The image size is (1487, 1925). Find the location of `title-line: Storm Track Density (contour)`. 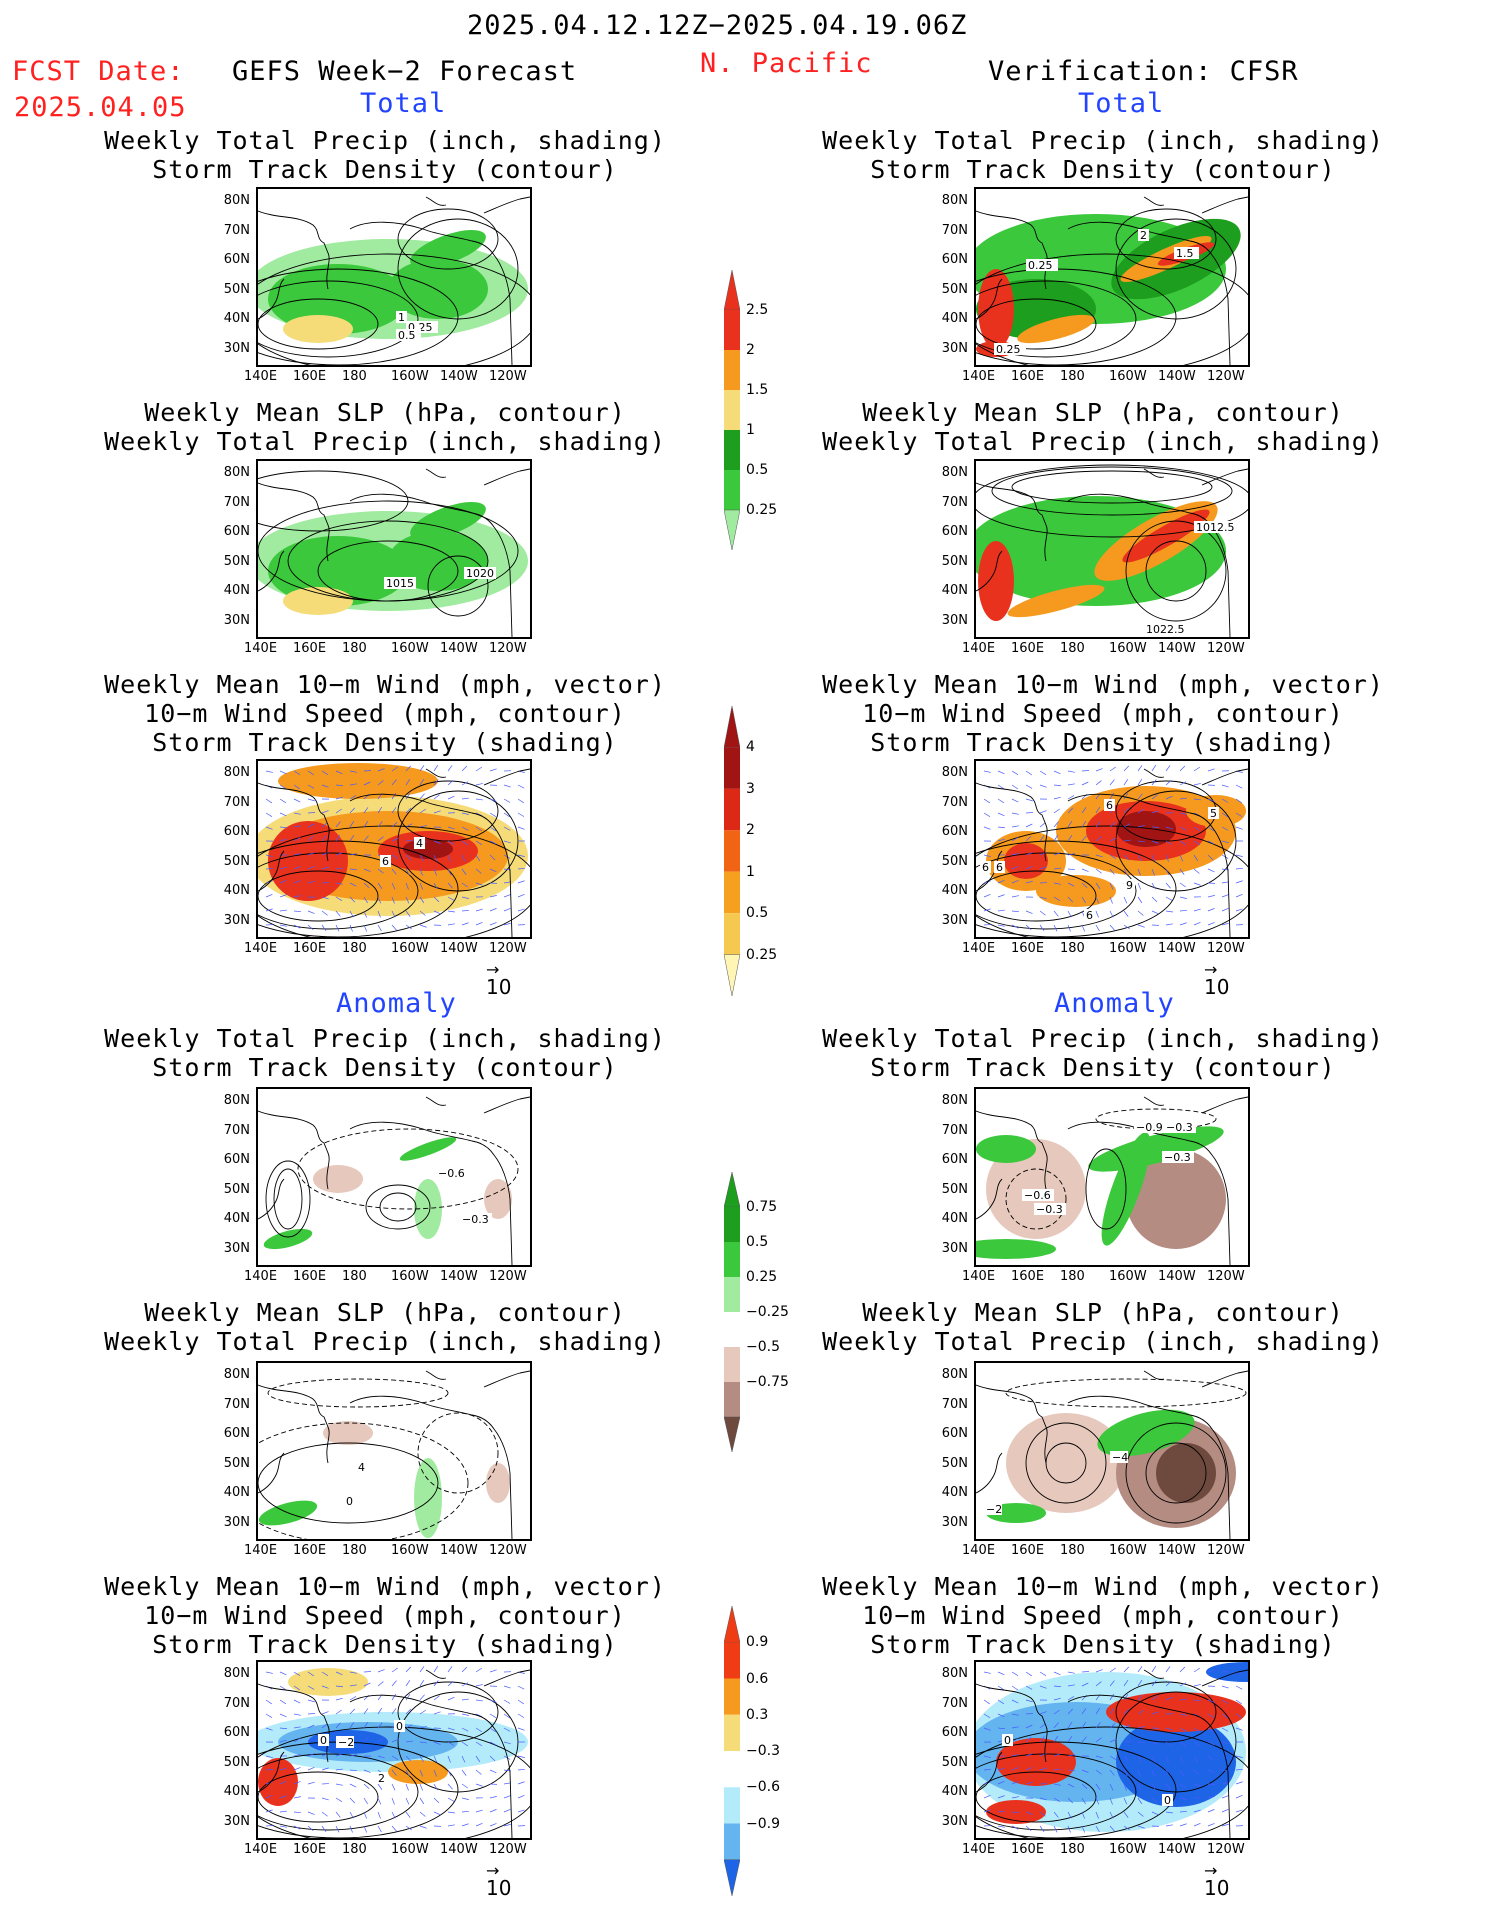

title-line: Storm Track Density (contour) is located at coordinates (1103, 1067).